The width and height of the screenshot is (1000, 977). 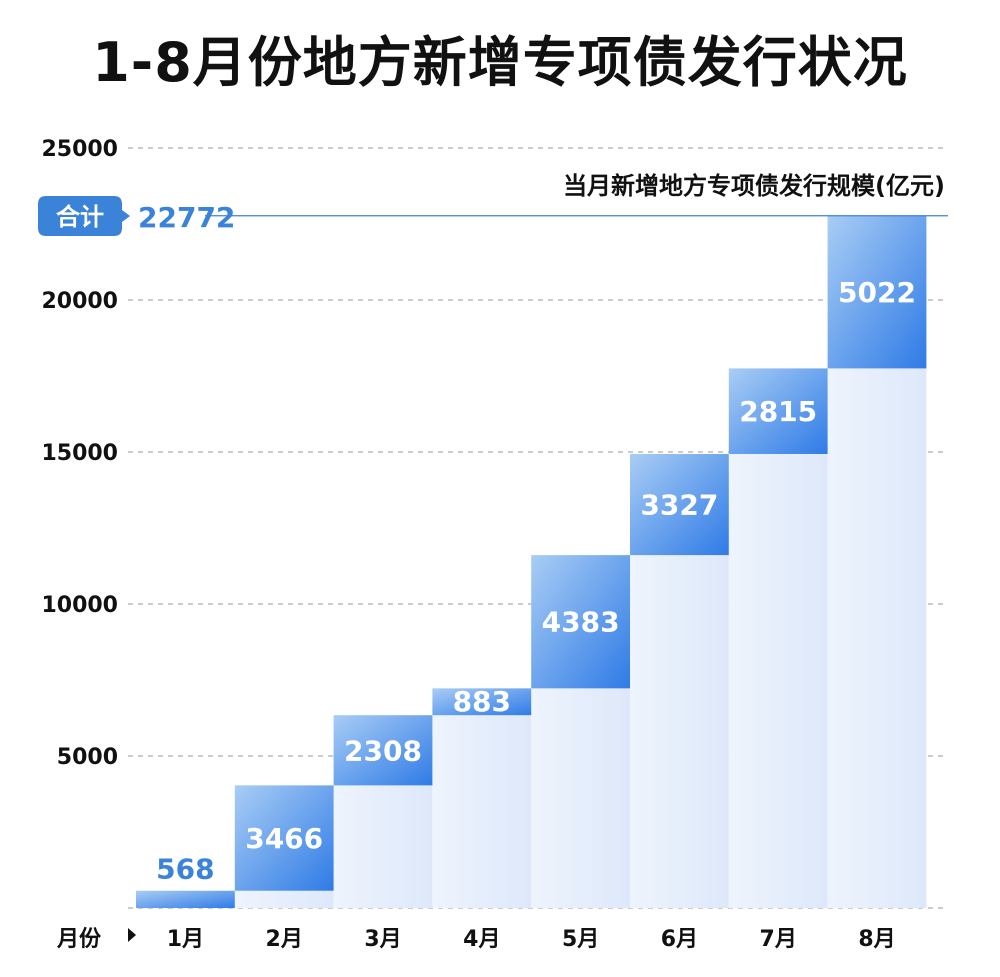 What do you see at coordinates (79, 301) in the screenshot?
I see `y-tick-label: 20000` at bounding box center [79, 301].